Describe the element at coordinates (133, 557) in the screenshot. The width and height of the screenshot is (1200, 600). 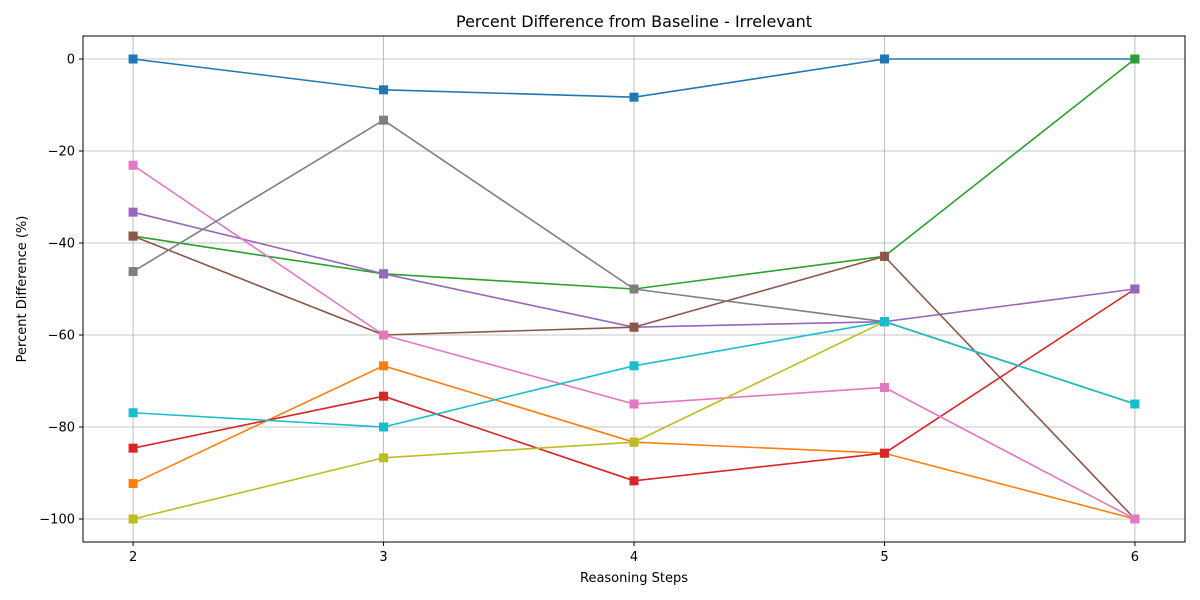
I see `x-tick-label: 2` at that location.